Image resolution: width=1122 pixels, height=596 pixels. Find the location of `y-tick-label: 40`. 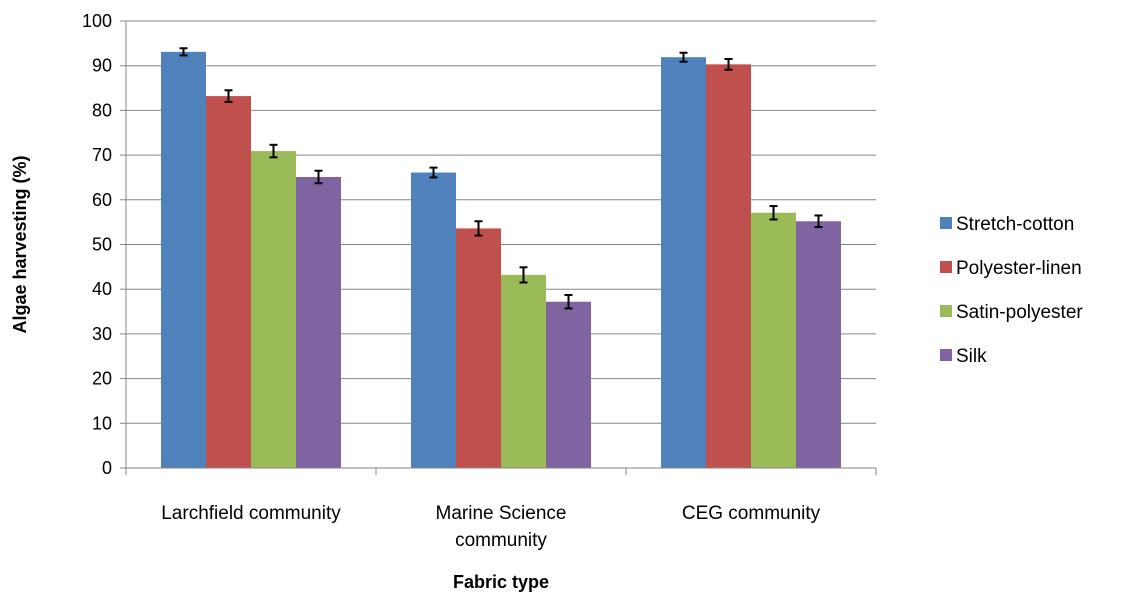

y-tick-label: 40 is located at coordinates (102, 289).